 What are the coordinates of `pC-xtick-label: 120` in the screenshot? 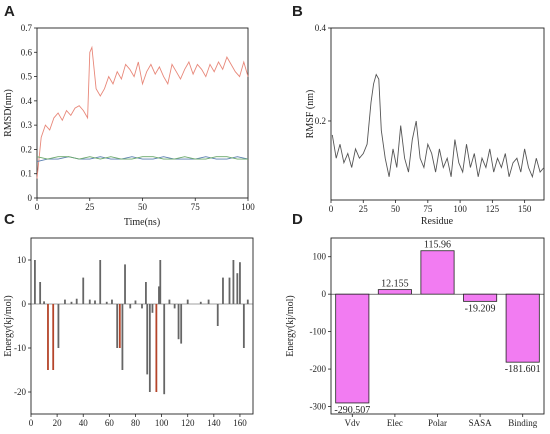 It's located at (188, 423).